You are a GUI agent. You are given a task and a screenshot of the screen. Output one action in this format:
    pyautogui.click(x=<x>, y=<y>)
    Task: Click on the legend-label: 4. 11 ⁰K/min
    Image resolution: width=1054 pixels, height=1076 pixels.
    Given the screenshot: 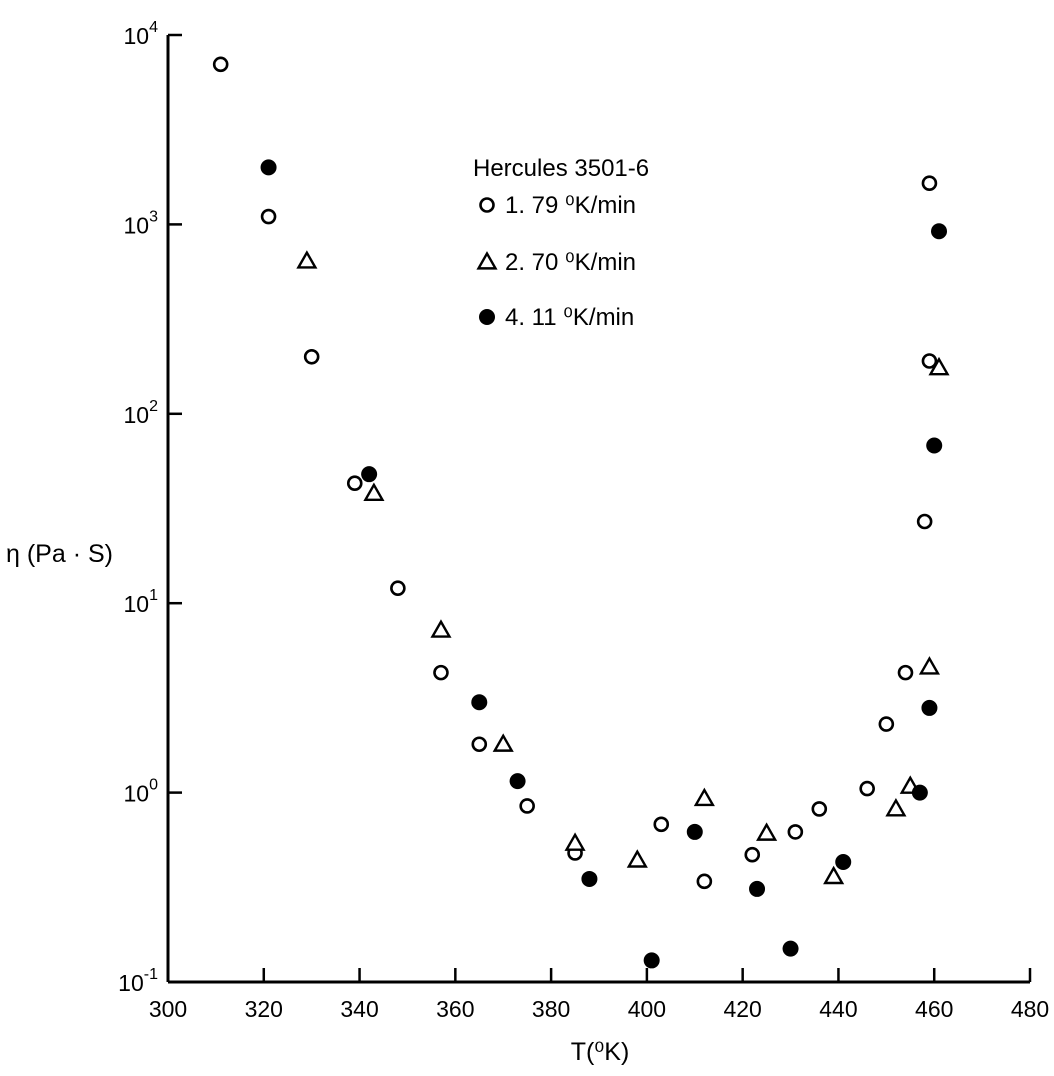 What is the action you would take?
    pyautogui.click(x=569, y=317)
    